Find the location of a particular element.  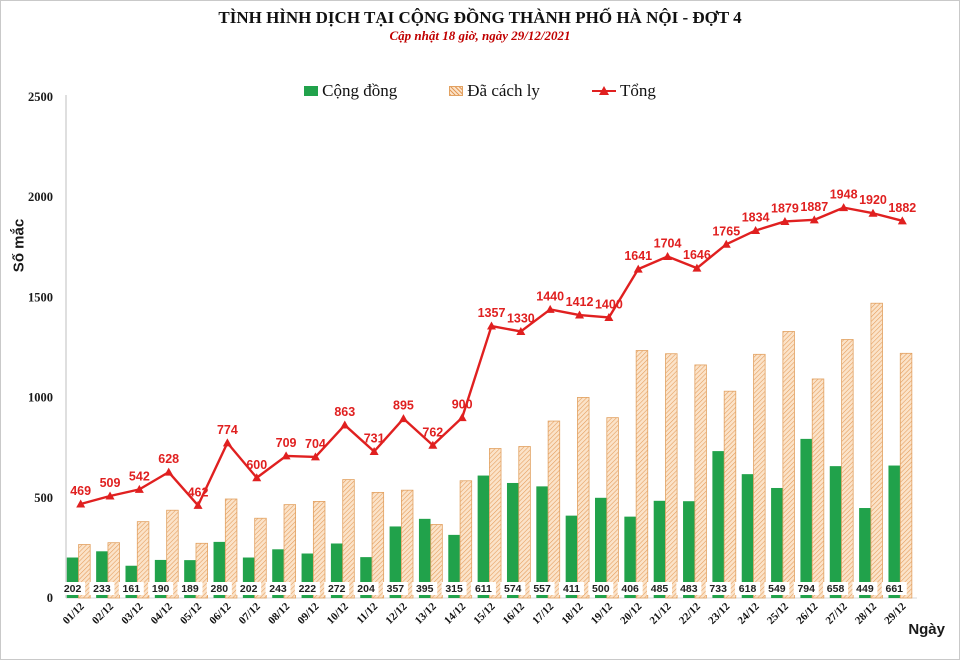

svg-text: 10/12 is located at coordinates (338, 613).